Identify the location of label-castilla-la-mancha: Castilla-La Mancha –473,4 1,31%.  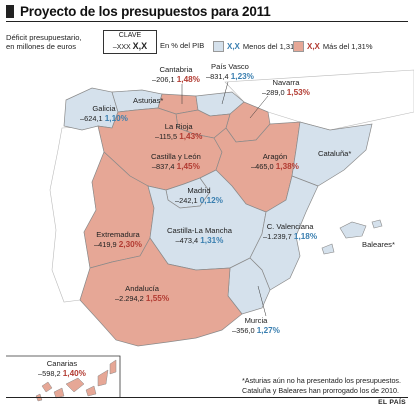
(199, 235).